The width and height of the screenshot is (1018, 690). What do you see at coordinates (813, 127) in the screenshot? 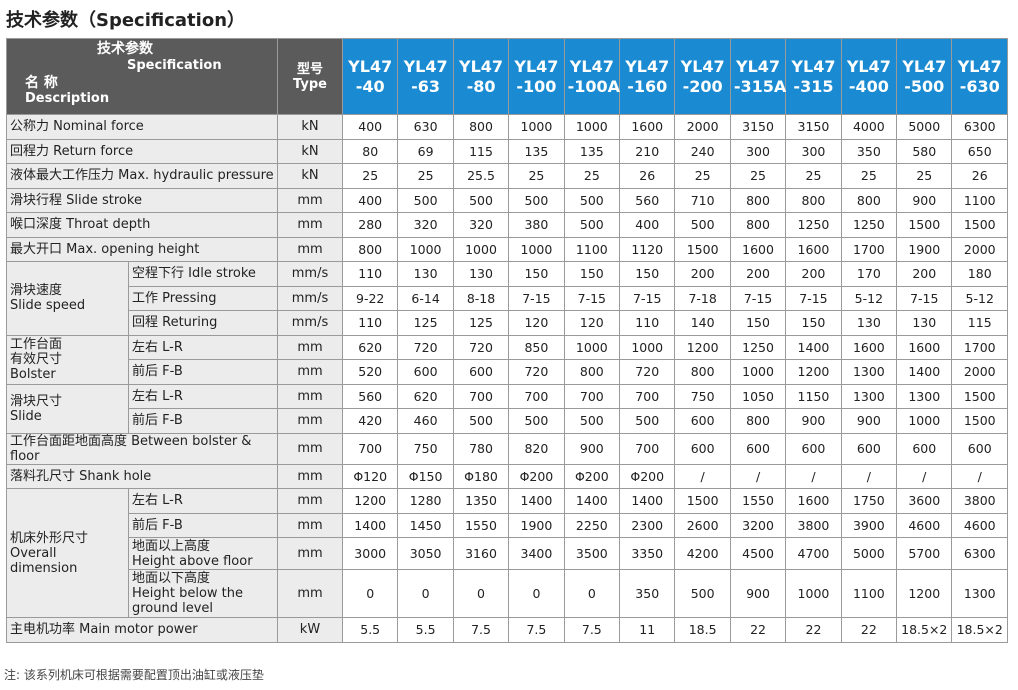
I see `value-cell: 3150` at bounding box center [813, 127].